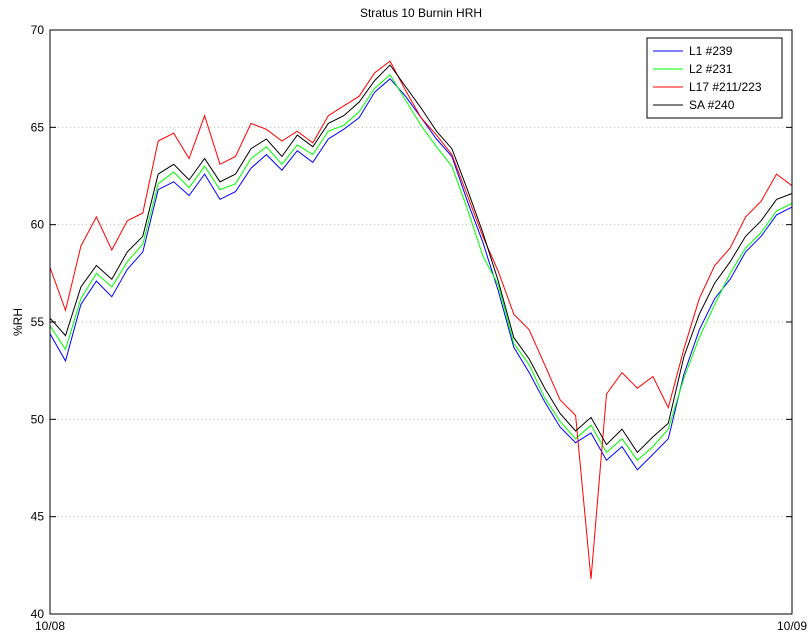 This screenshot has height=637, width=808. What do you see at coordinates (711, 69) in the screenshot?
I see `legend-label: L2 #231` at bounding box center [711, 69].